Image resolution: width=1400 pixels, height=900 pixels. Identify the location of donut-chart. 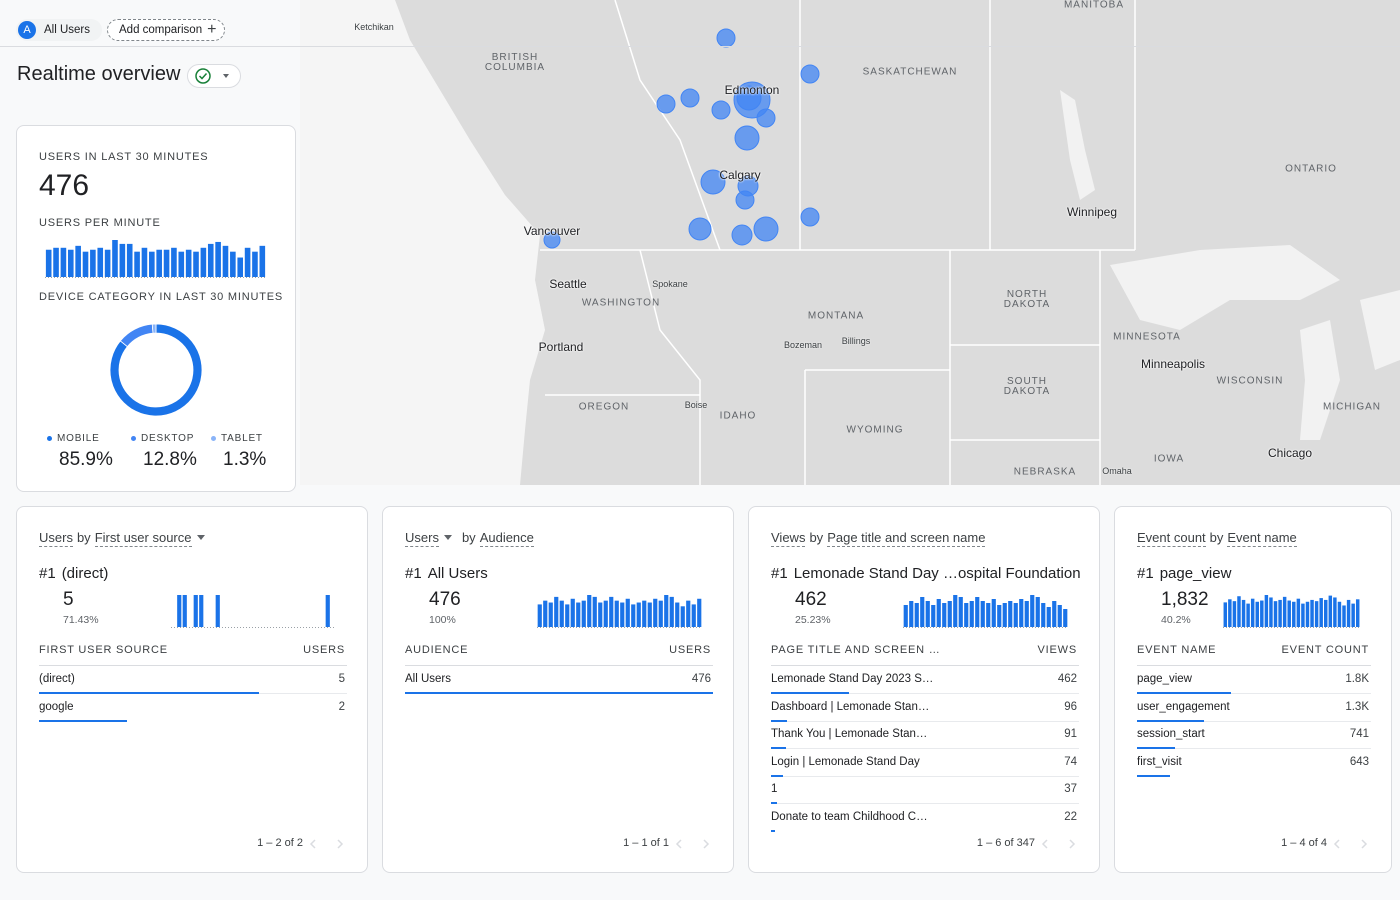
(156, 370).